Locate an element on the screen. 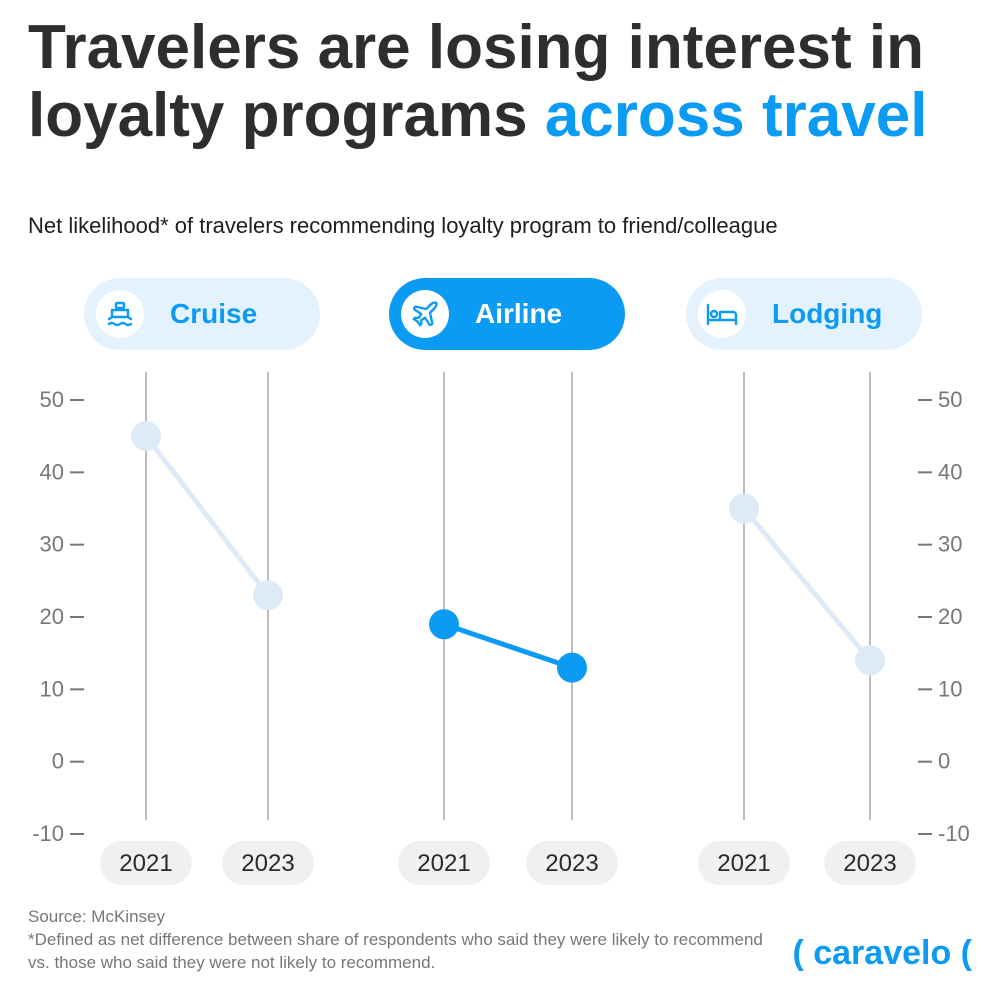  y-tick-label-right: 50 is located at coordinates (950, 399).